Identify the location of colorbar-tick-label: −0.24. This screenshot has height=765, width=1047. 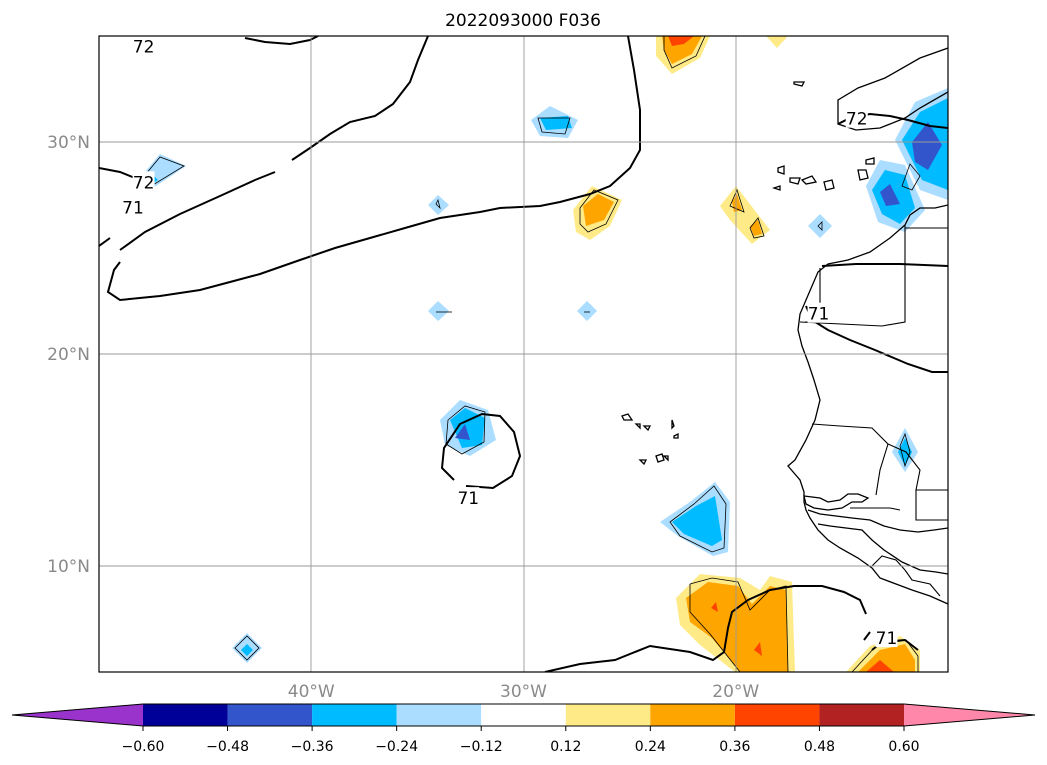
(396, 747).